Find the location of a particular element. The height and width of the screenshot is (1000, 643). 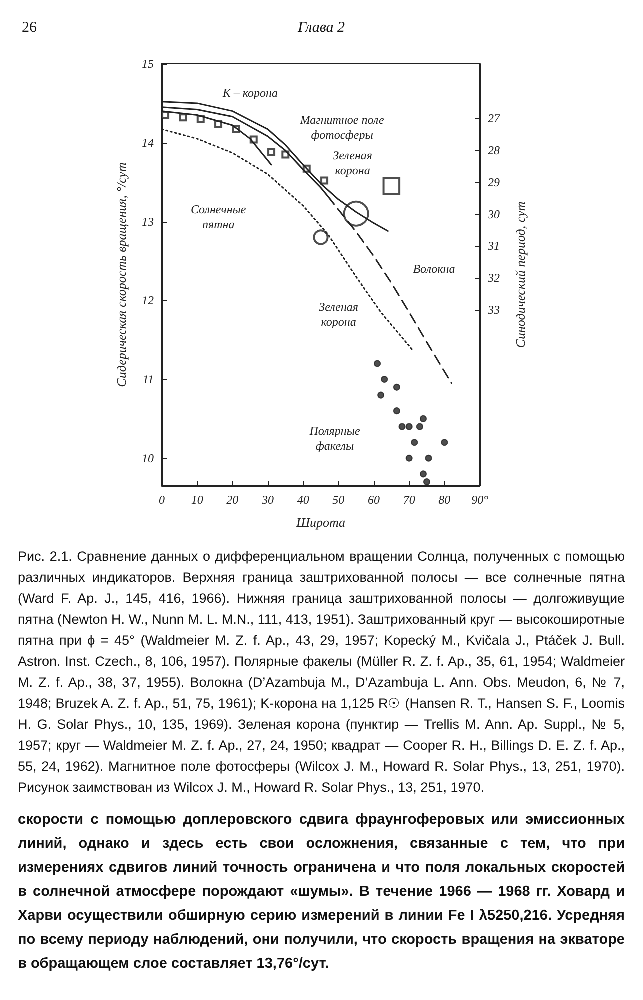

y2-tick-label: 30 is located at coordinates (493, 214).